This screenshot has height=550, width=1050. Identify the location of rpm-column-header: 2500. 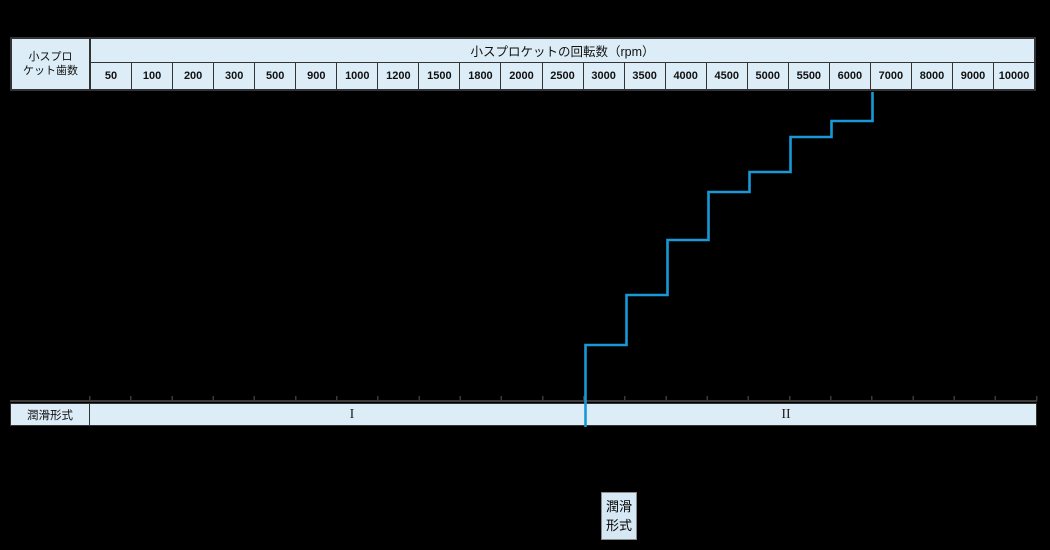
(563, 76).